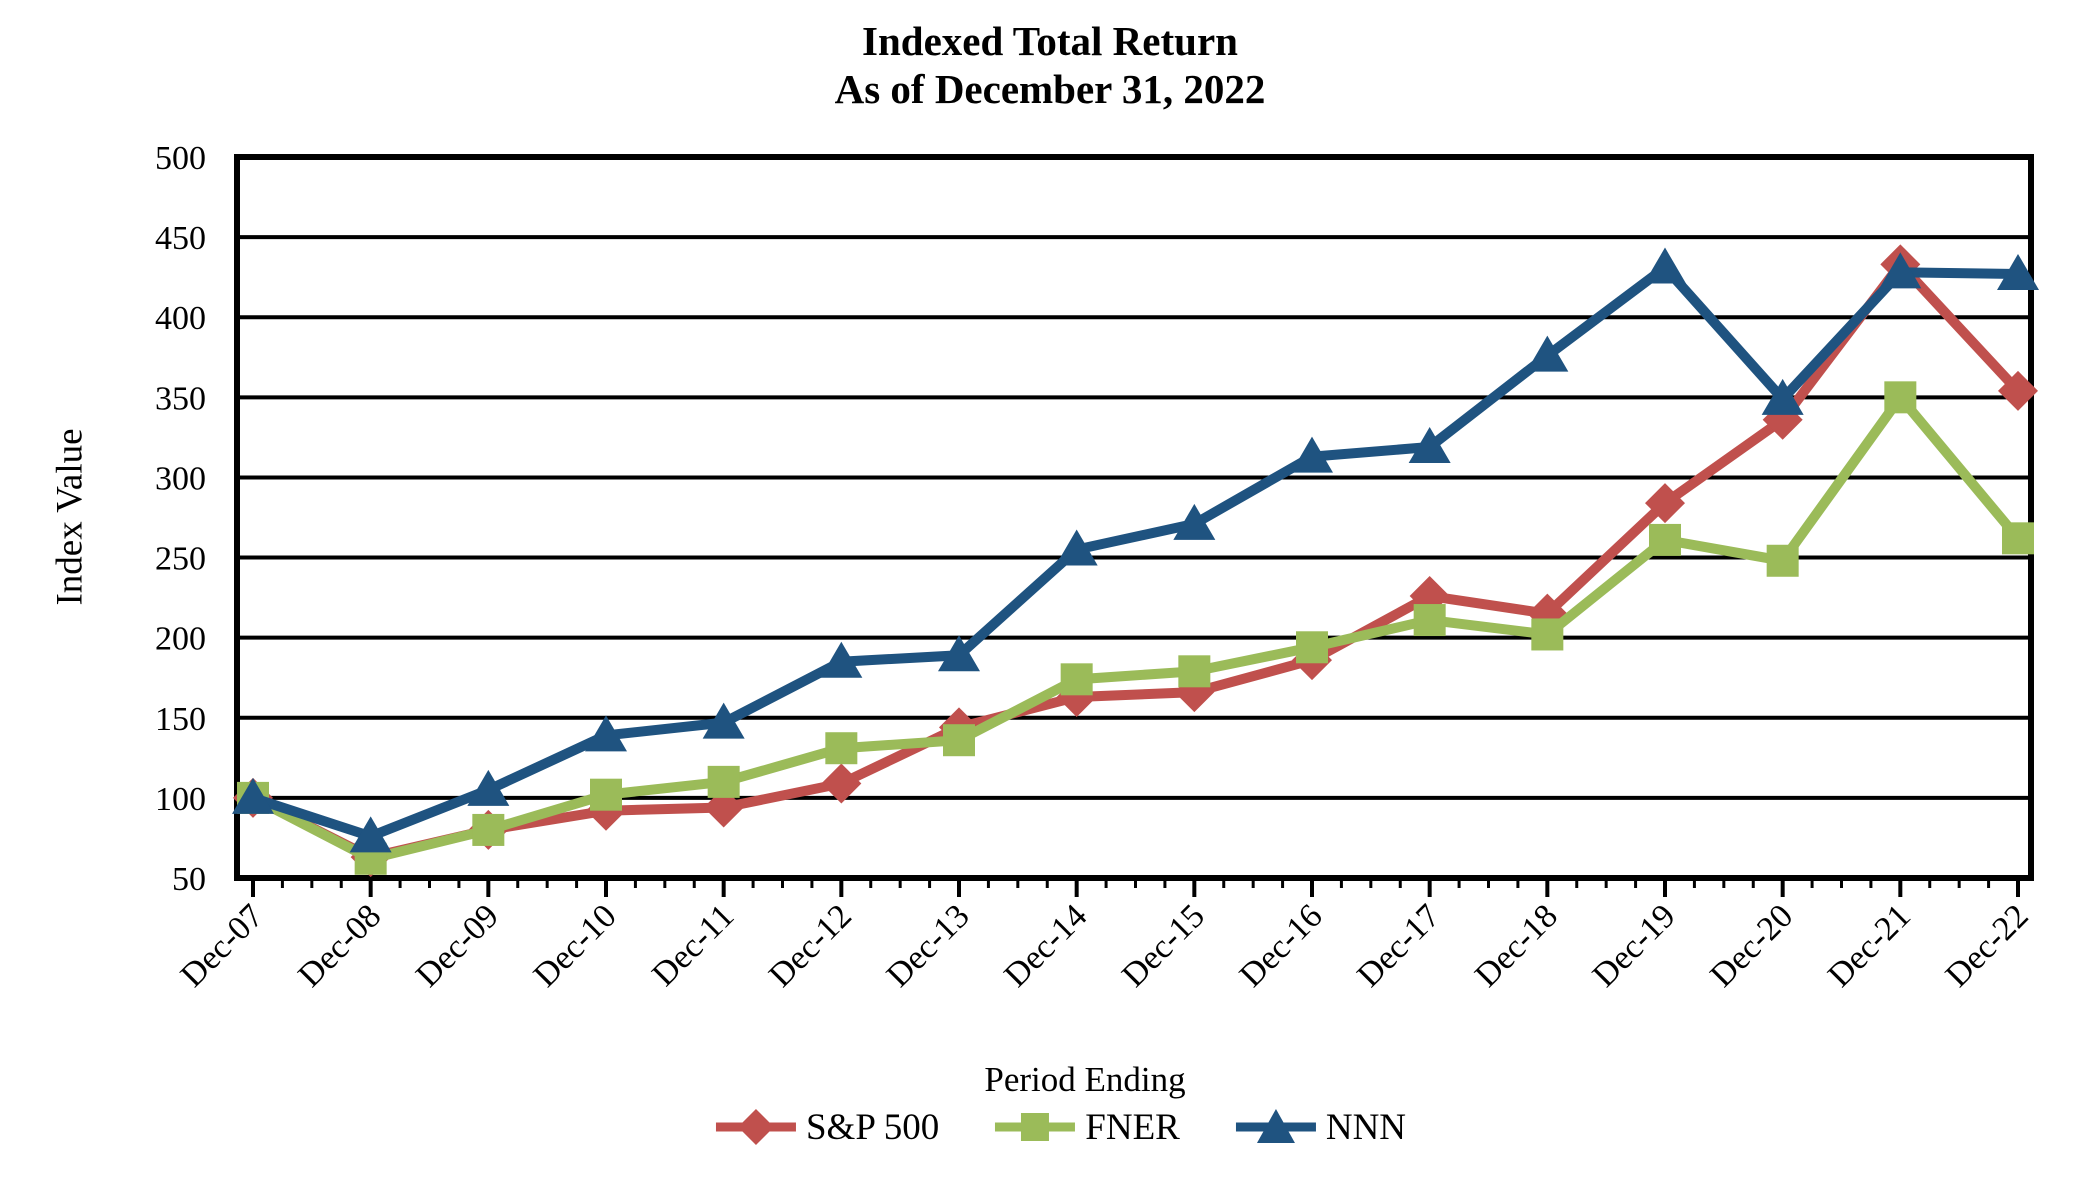  I want to click on x-axis-title: Period Ending, so click(1085, 1079).